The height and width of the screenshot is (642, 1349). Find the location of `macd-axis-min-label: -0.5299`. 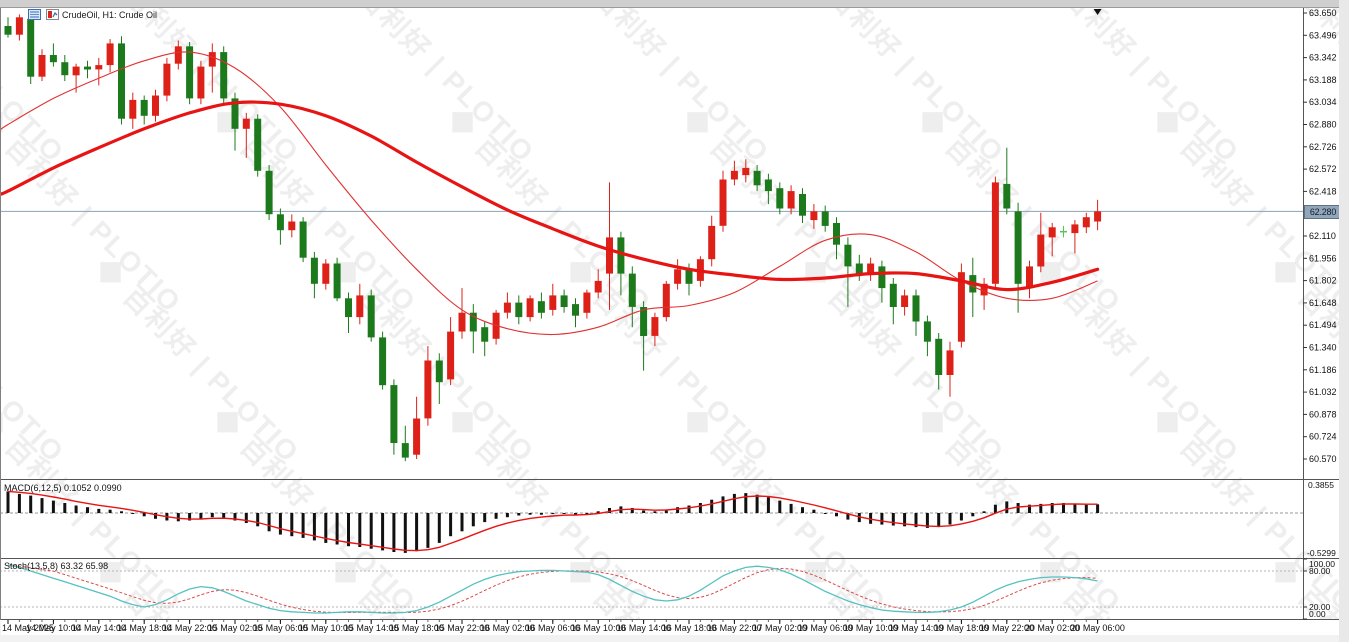

macd-axis-min-label: -0.5299 is located at coordinates (1321, 553).